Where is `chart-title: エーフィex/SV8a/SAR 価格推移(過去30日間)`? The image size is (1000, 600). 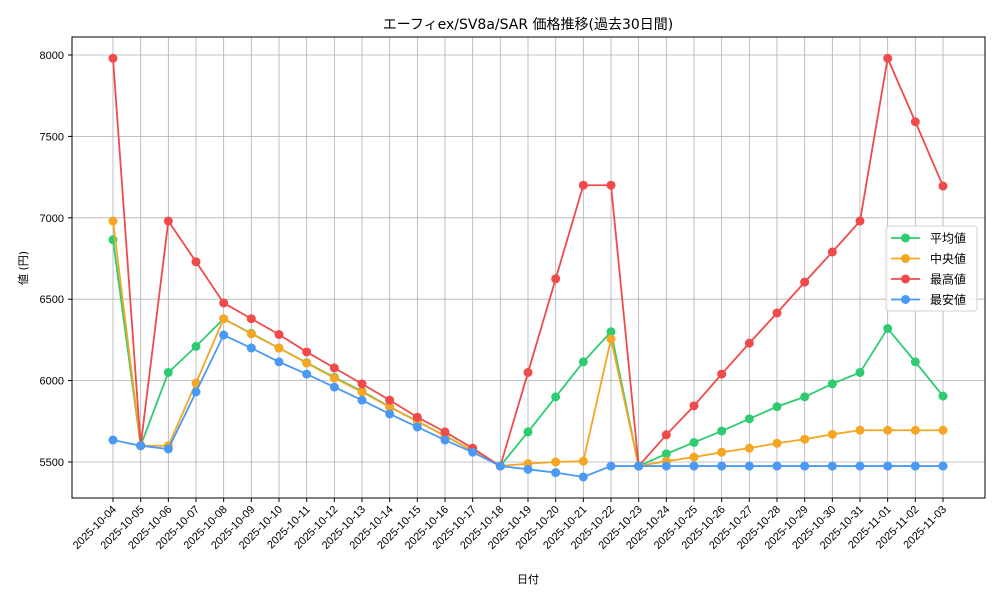 chart-title: エーフィex/SV8a/SAR 価格推移(過去30日間) is located at coordinates (528, 25).